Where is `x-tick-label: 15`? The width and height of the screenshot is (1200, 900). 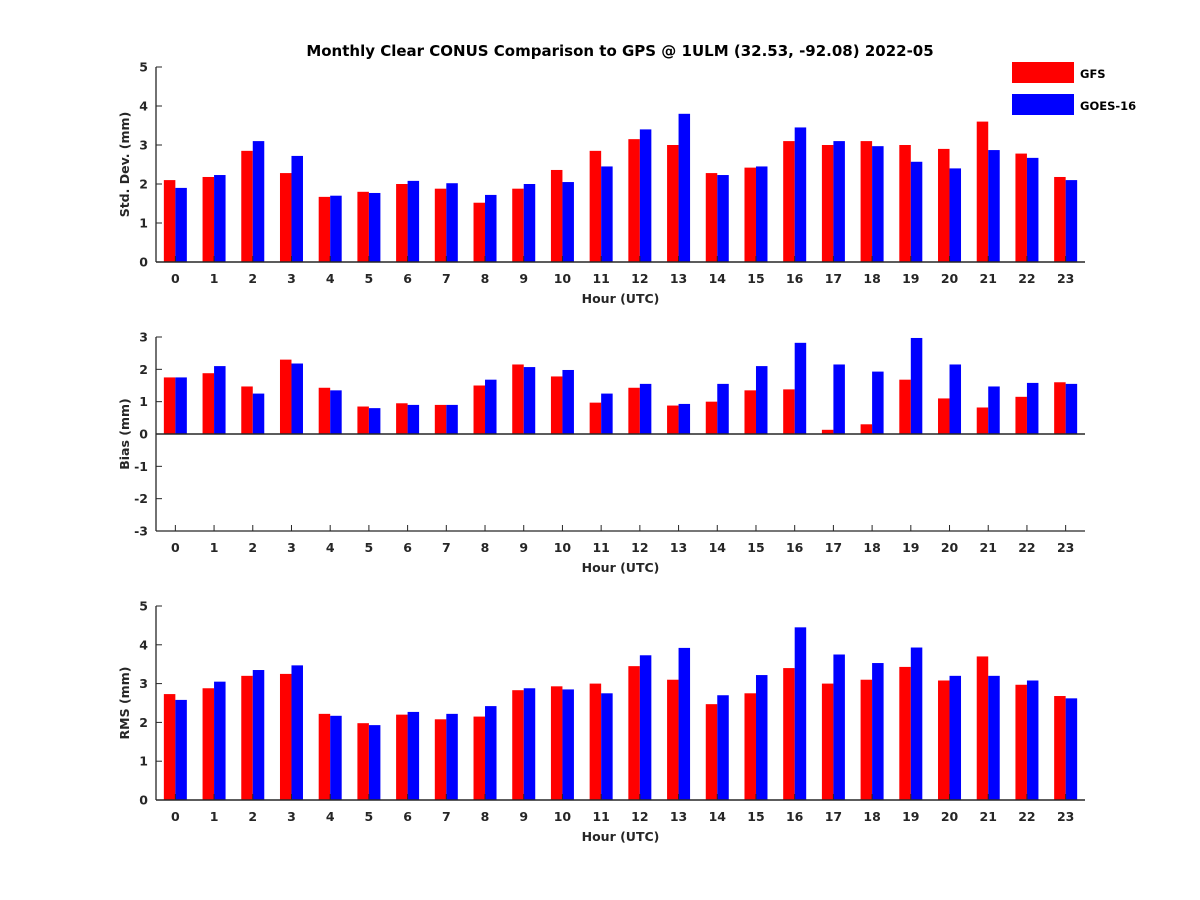 x-tick-label: 15 is located at coordinates (755, 278).